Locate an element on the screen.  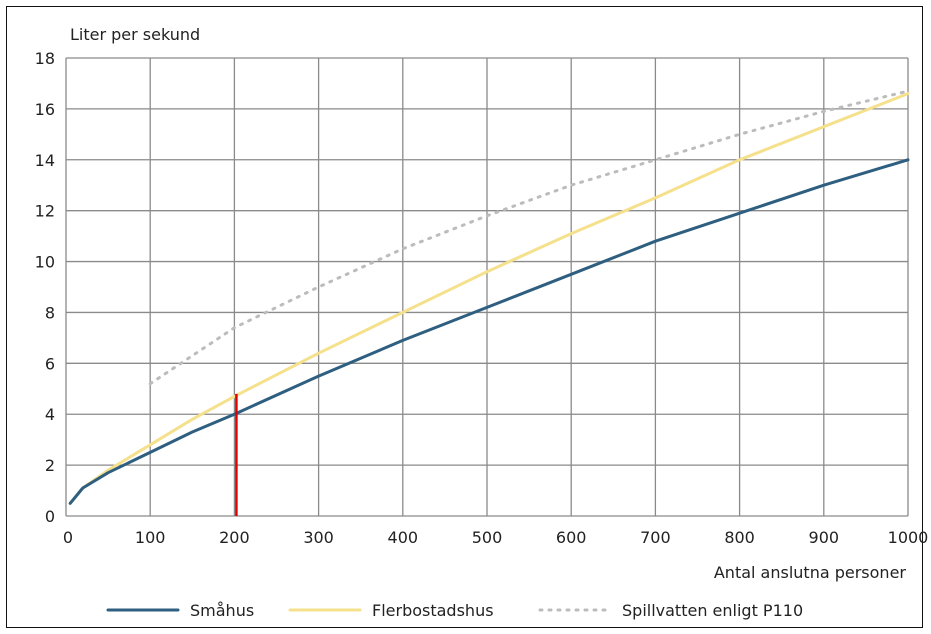
y-tick-label: 2 is located at coordinates (50, 465).